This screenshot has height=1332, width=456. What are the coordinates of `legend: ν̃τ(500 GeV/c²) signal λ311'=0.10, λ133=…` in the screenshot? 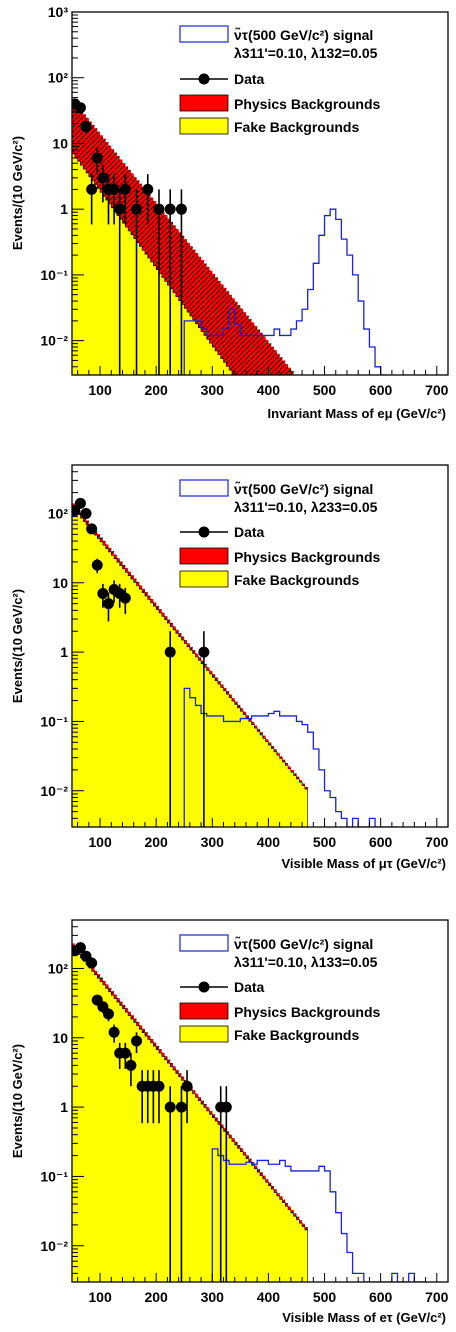 It's located at (279, 988).